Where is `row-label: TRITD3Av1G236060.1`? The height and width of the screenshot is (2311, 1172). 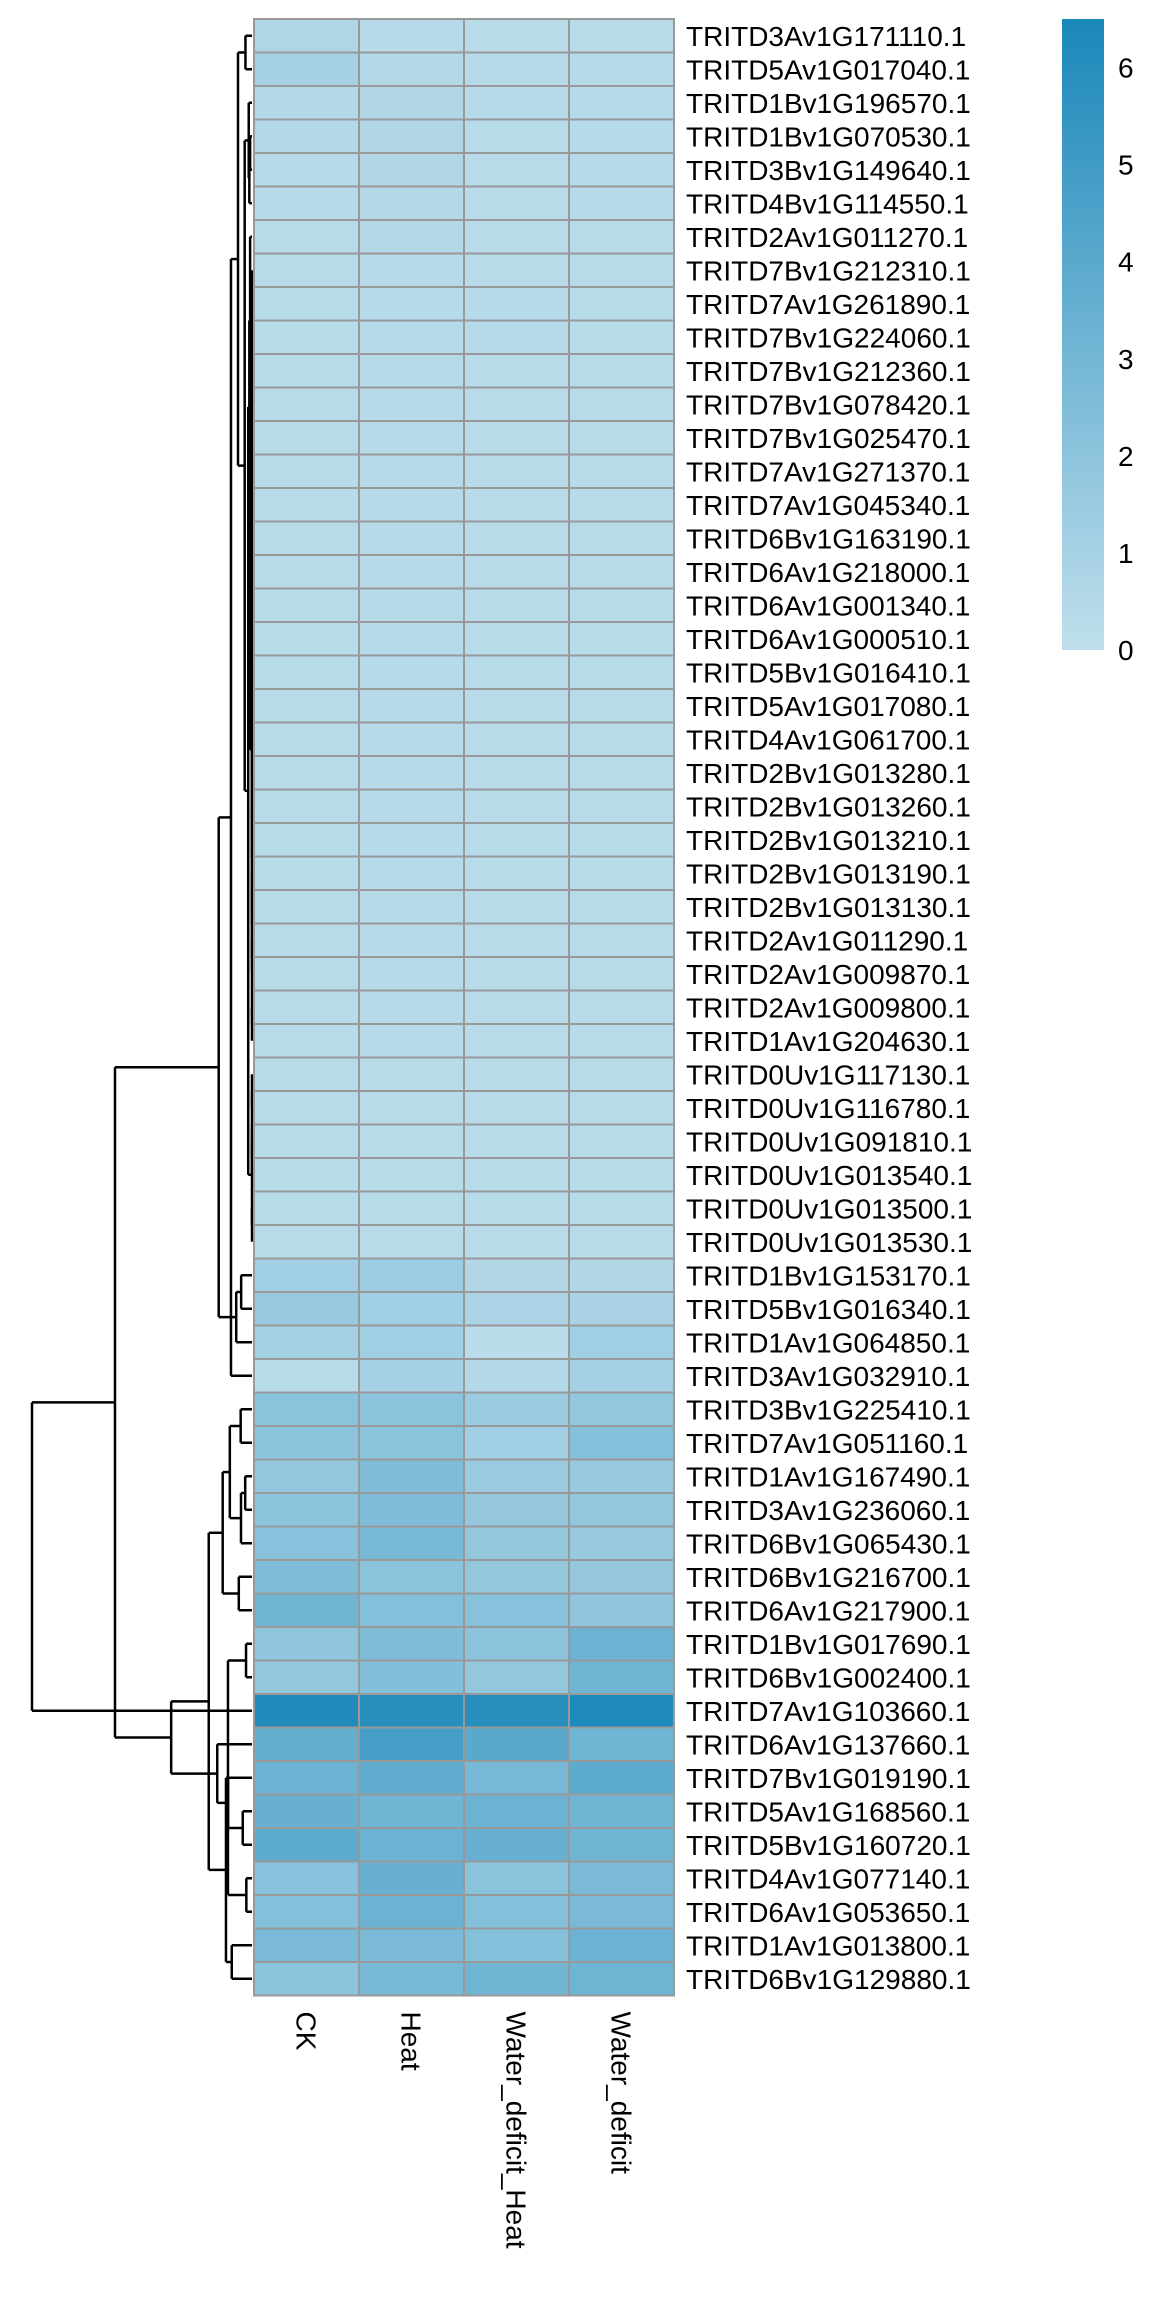 row-label: TRITD3Av1G236060.1 is located at coordinates (828, 1510).